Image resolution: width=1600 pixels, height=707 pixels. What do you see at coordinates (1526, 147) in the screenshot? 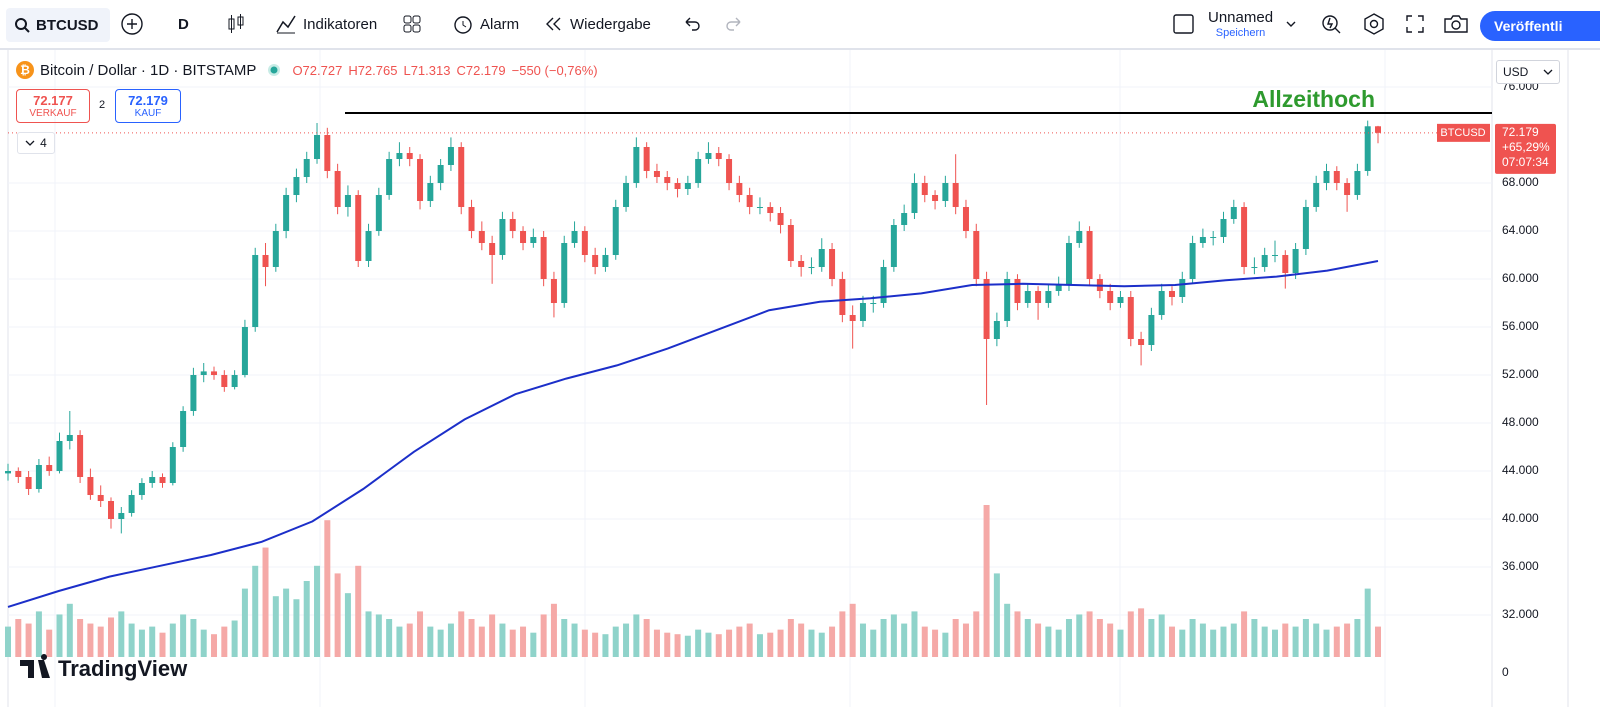
I see `price-badge-change: +65,29%` at bounding box center [1526, 147].